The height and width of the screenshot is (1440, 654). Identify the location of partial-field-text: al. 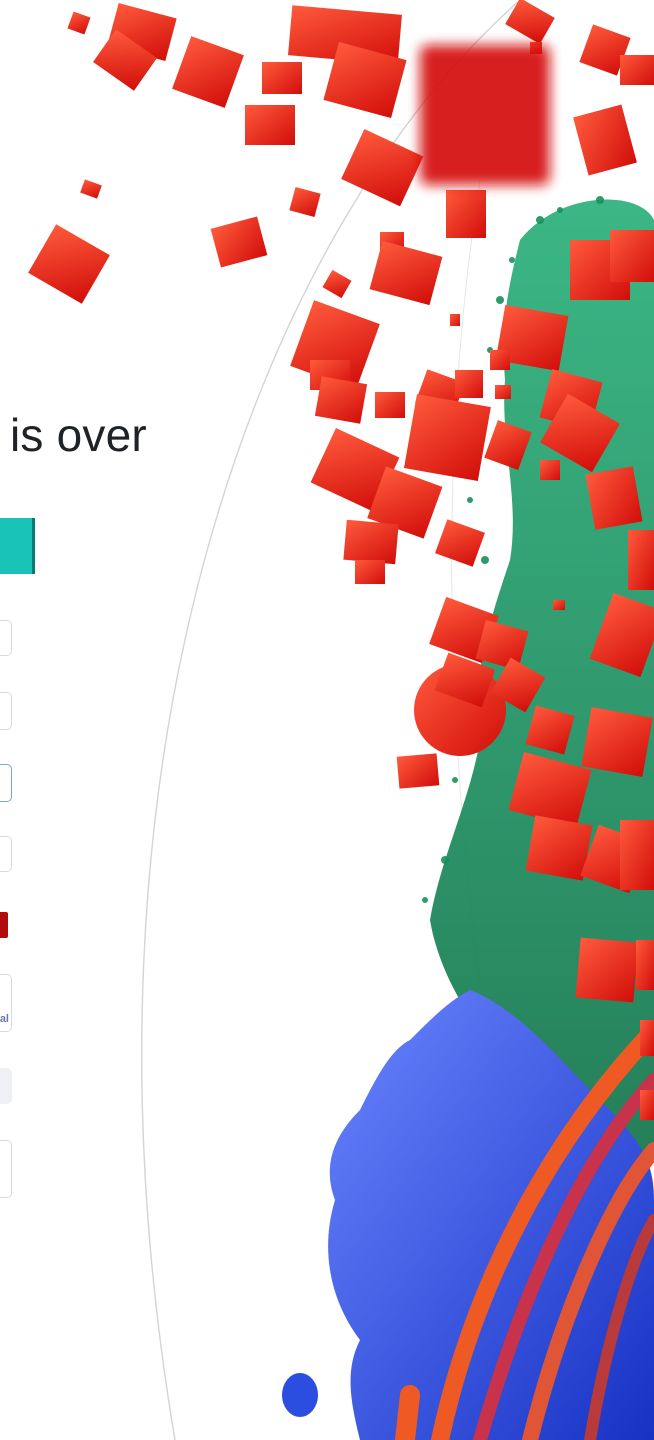
(4, 1019).